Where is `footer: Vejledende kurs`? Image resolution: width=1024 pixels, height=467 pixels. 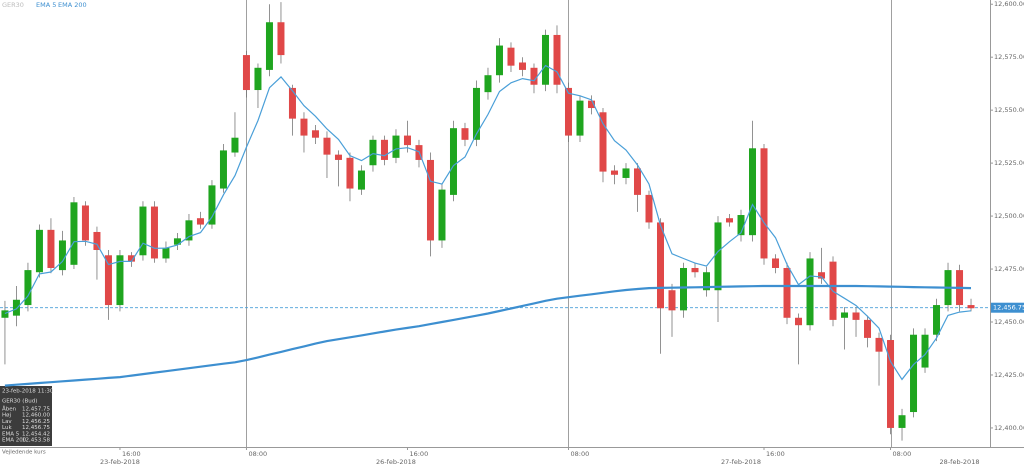
footer: Vejledende kurs is located at coordinates (24, 453).